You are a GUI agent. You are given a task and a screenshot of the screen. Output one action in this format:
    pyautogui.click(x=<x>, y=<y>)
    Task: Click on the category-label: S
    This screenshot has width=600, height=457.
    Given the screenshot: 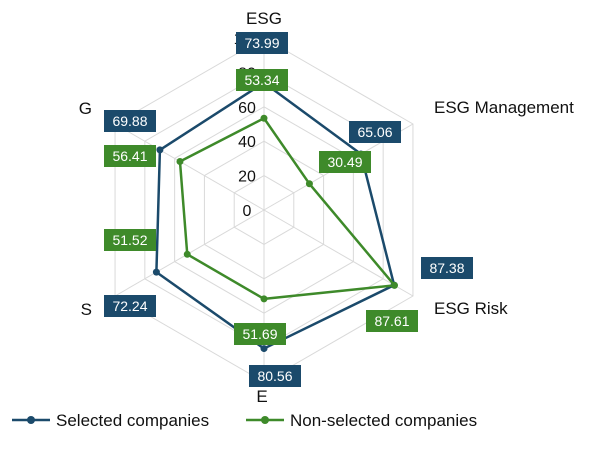 What is the action you would take?
    pyautogui.click(x=86, y=309)
    